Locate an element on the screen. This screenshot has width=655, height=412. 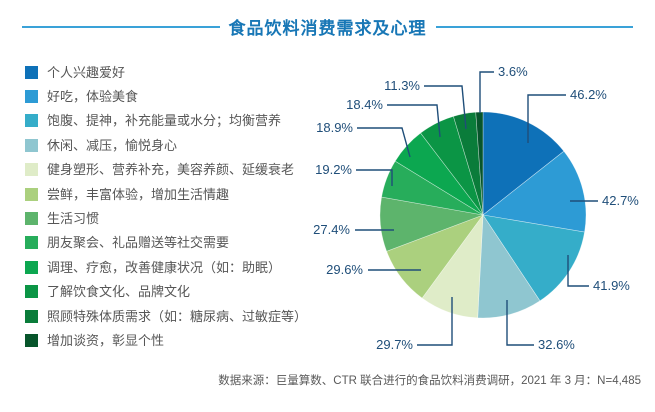
legend-item: 尝鲜，丰富体验，增加生活情趣 is located at coordinates (166, 194).